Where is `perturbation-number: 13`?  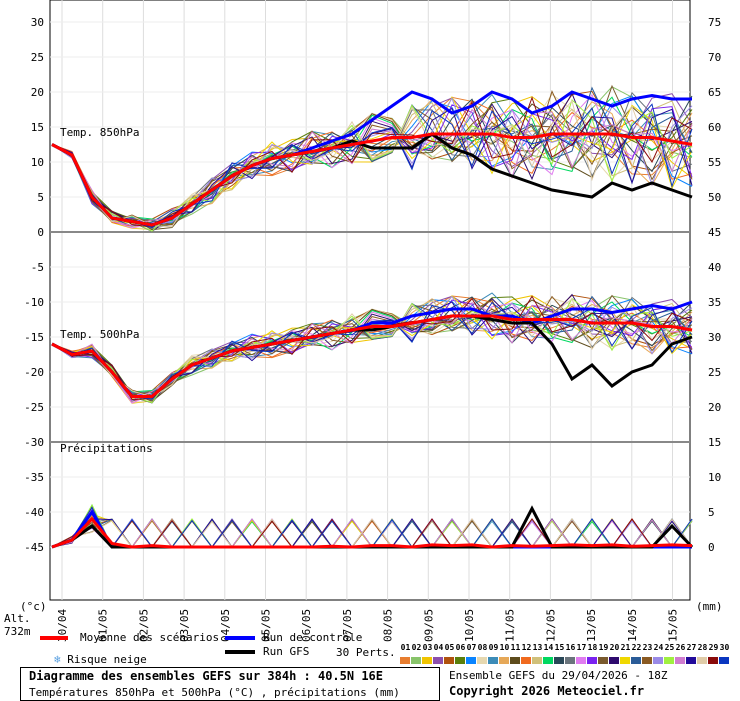 perturbation-number: 13 is located at coordinates (537, 647).